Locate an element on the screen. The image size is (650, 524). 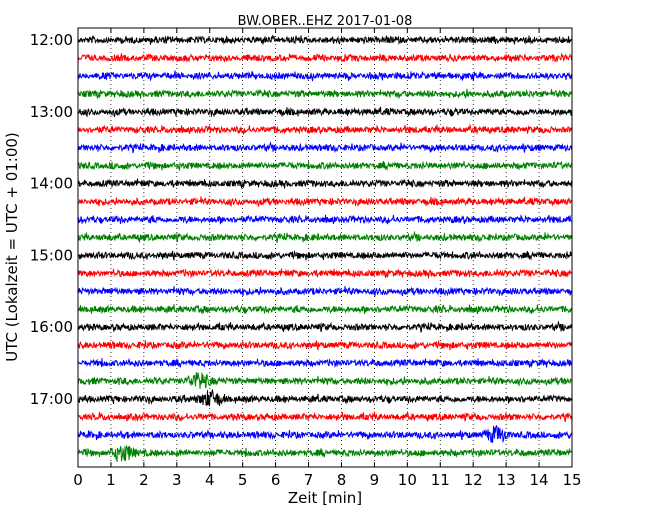
y-tick-label: 15:00 is located at coordinates (51, 255).